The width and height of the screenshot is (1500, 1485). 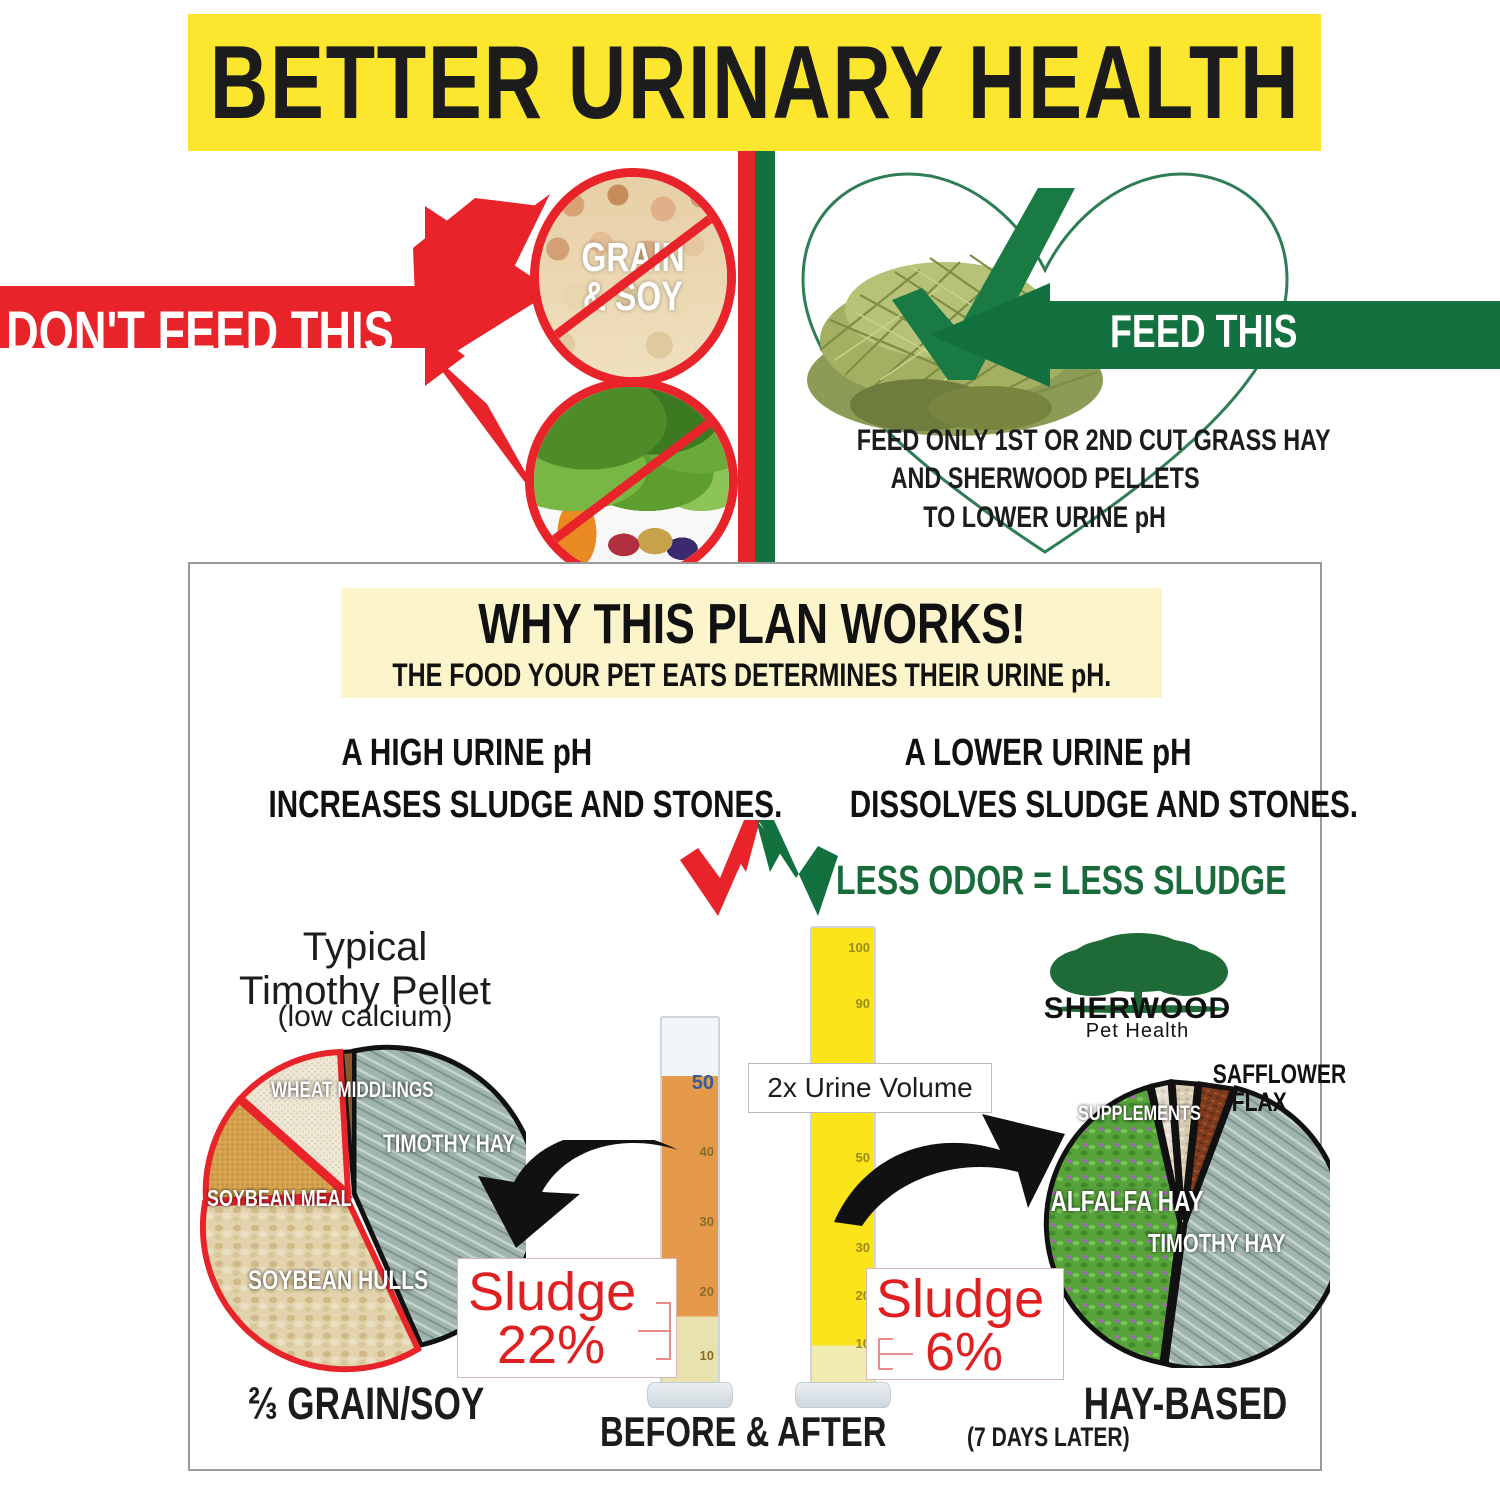 I want to click on flax-text: FLAX, so click(x=1259, y=1102).